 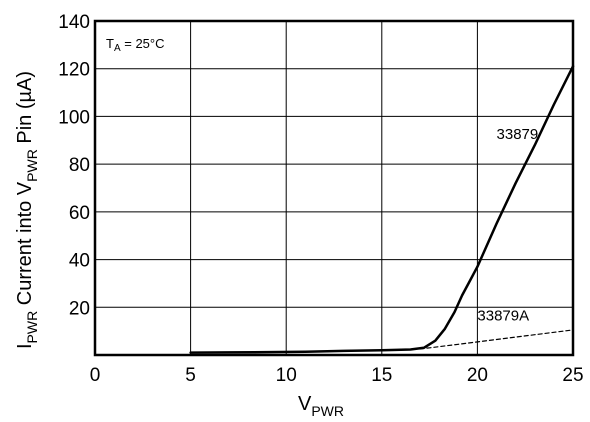 What do you see at coordinates (286, 375) in the screenshot?
I see `x-tick-label: 10` at bounding box center [286, 375].